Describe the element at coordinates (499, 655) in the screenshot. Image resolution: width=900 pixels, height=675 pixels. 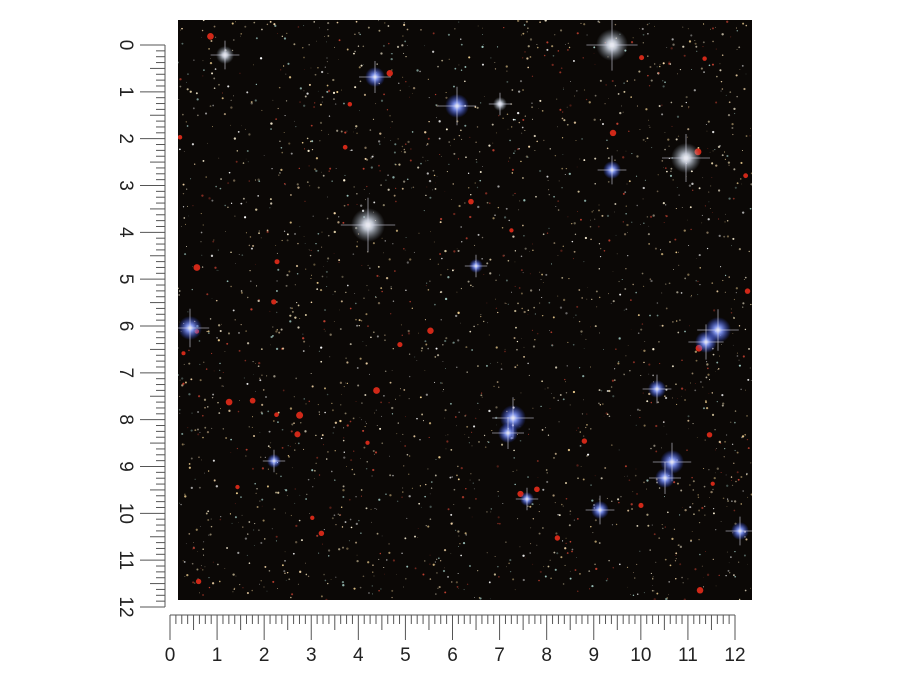
I see `ruler-label: 7` at that location.